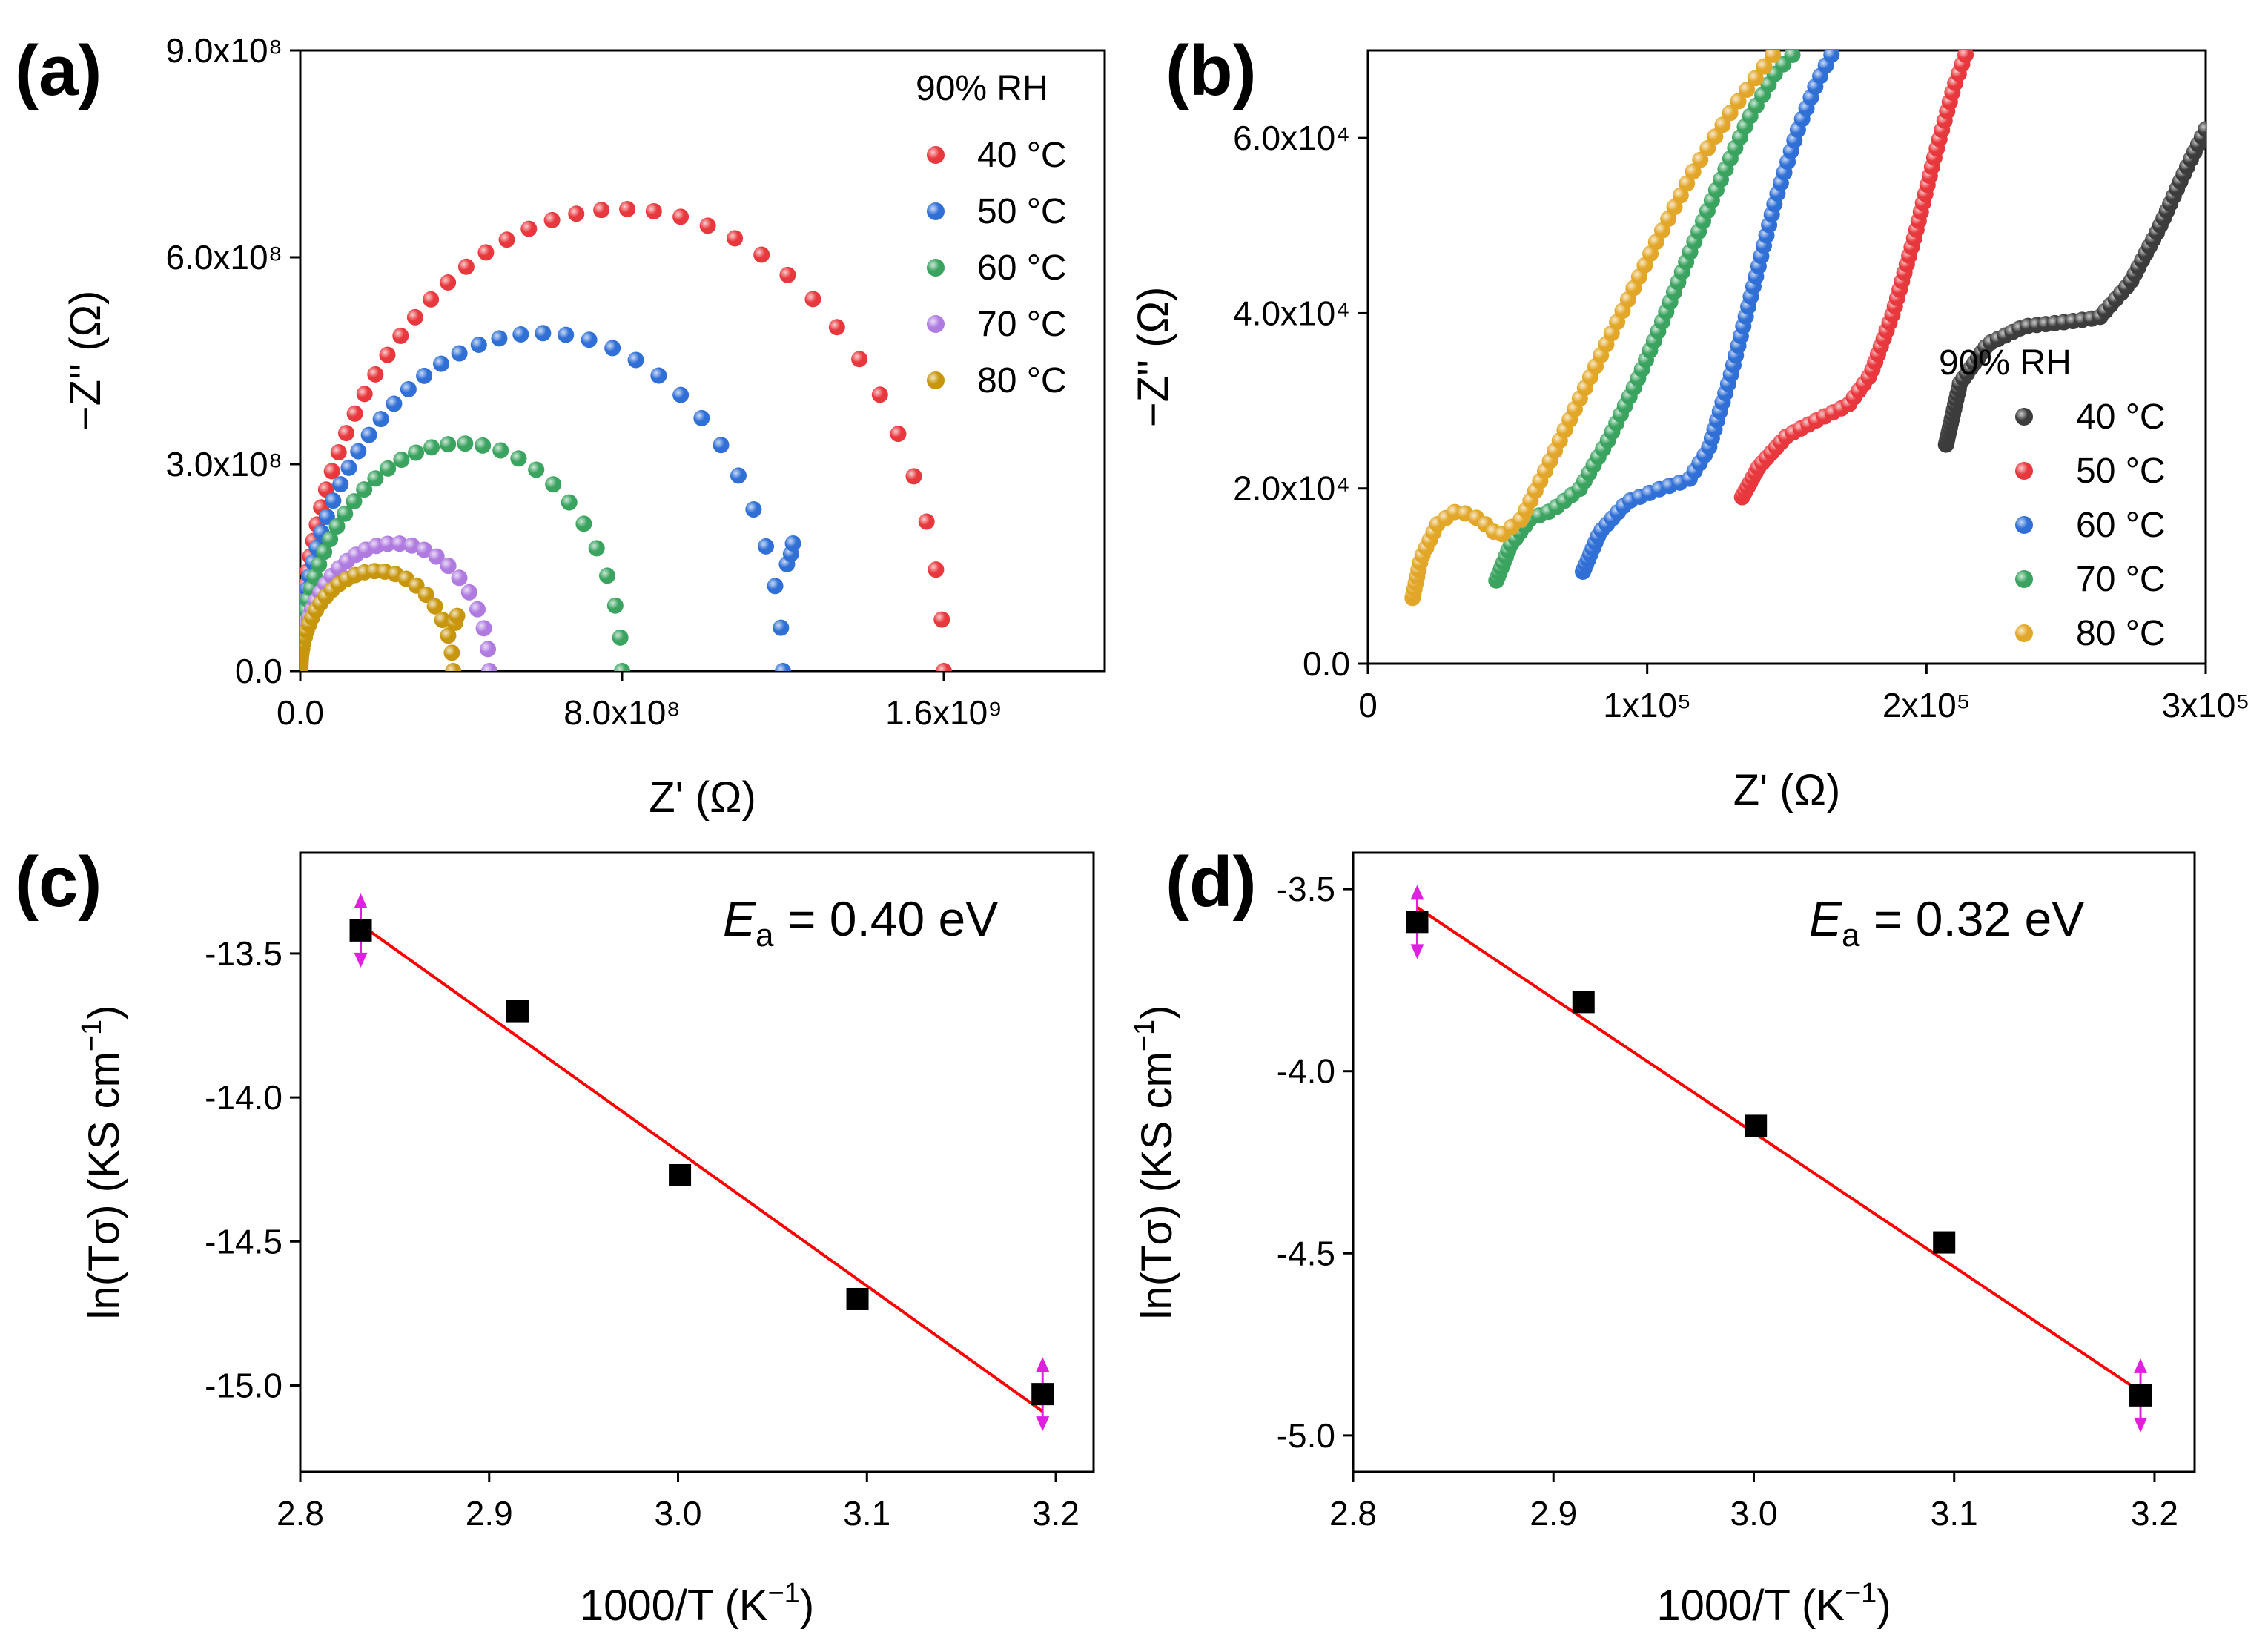  Describe the element at coordinates (259, 671) in the screenshot. I see `y-tick-label: 0.0` at that location.